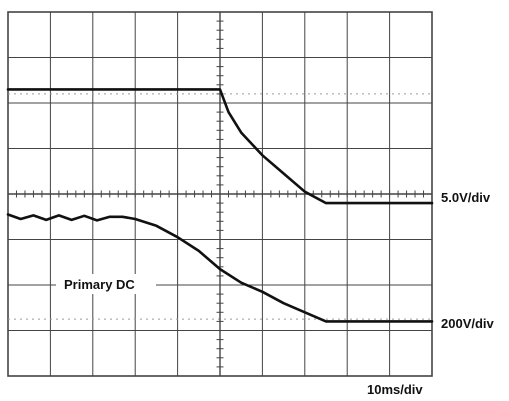 The height and width of the screenshot is (401, 509). Describe the element at coordinates (468, 323) in the screenshot. I see `trace2-scale-label: 200V/div` at that location.